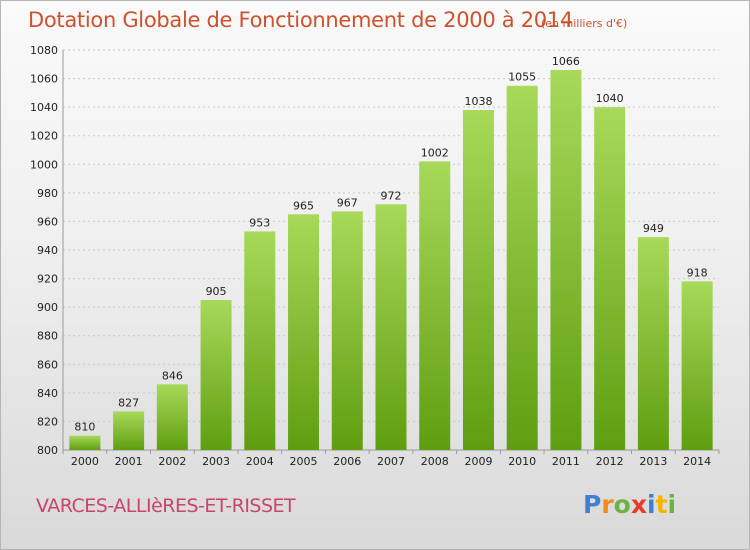  I want to click on y-tick-label: 840, so click(47, 393).